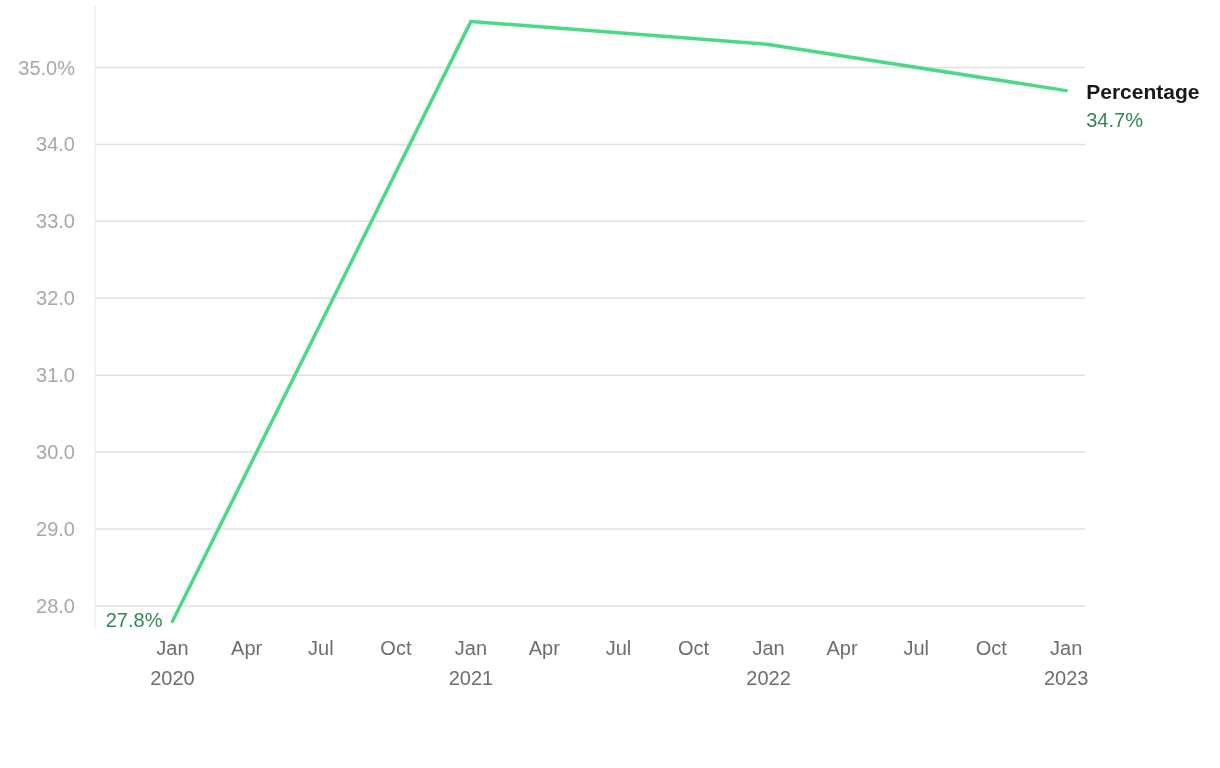 The image size is (1220, 768). Describe the element at coordinates (55, 529) in the screenshot. I see `y-tick-label: 29.0` at that location.